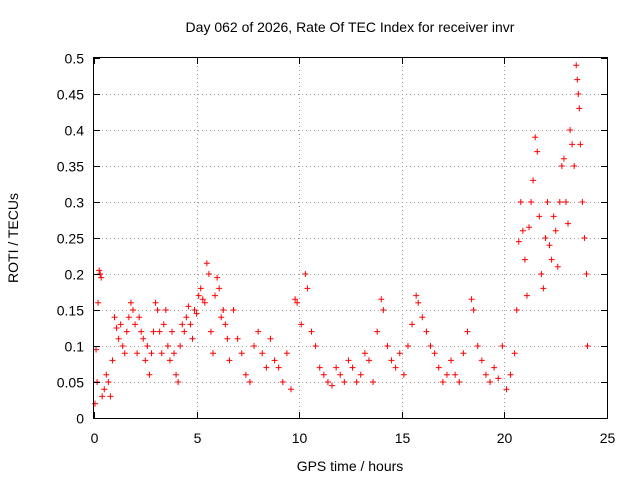  What do you see at coordinates (198, 438) in the screenshot?
I see `x-tick-label: 5` at bounding box center [198, 438].